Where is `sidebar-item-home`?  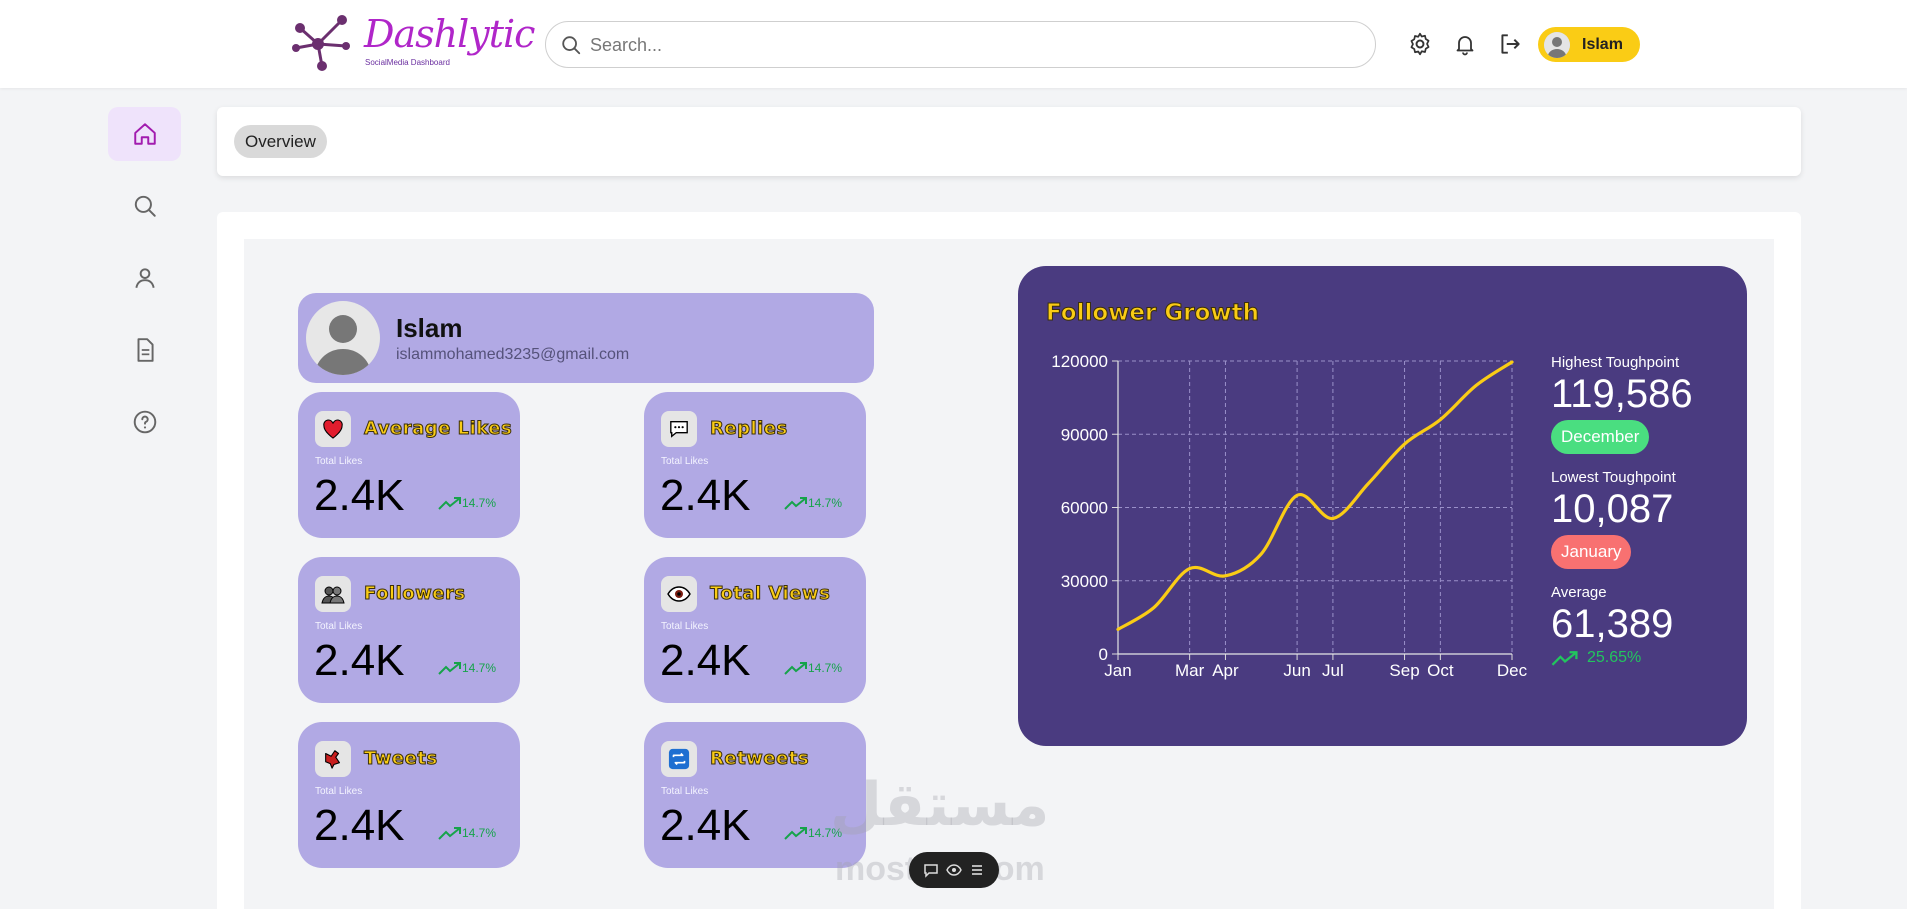
sidebar-item-home is located at coordinates (144, 134).